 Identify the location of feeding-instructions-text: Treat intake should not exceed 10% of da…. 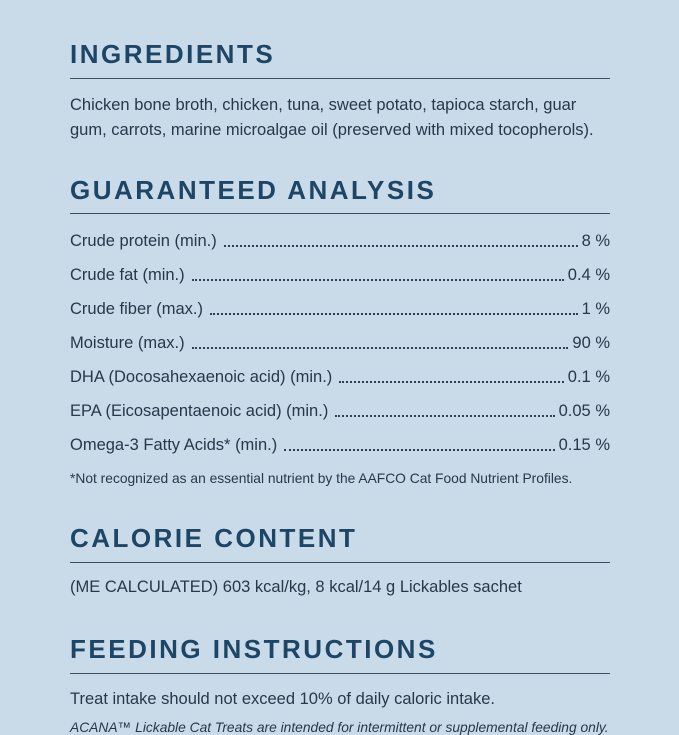
(282, 698).